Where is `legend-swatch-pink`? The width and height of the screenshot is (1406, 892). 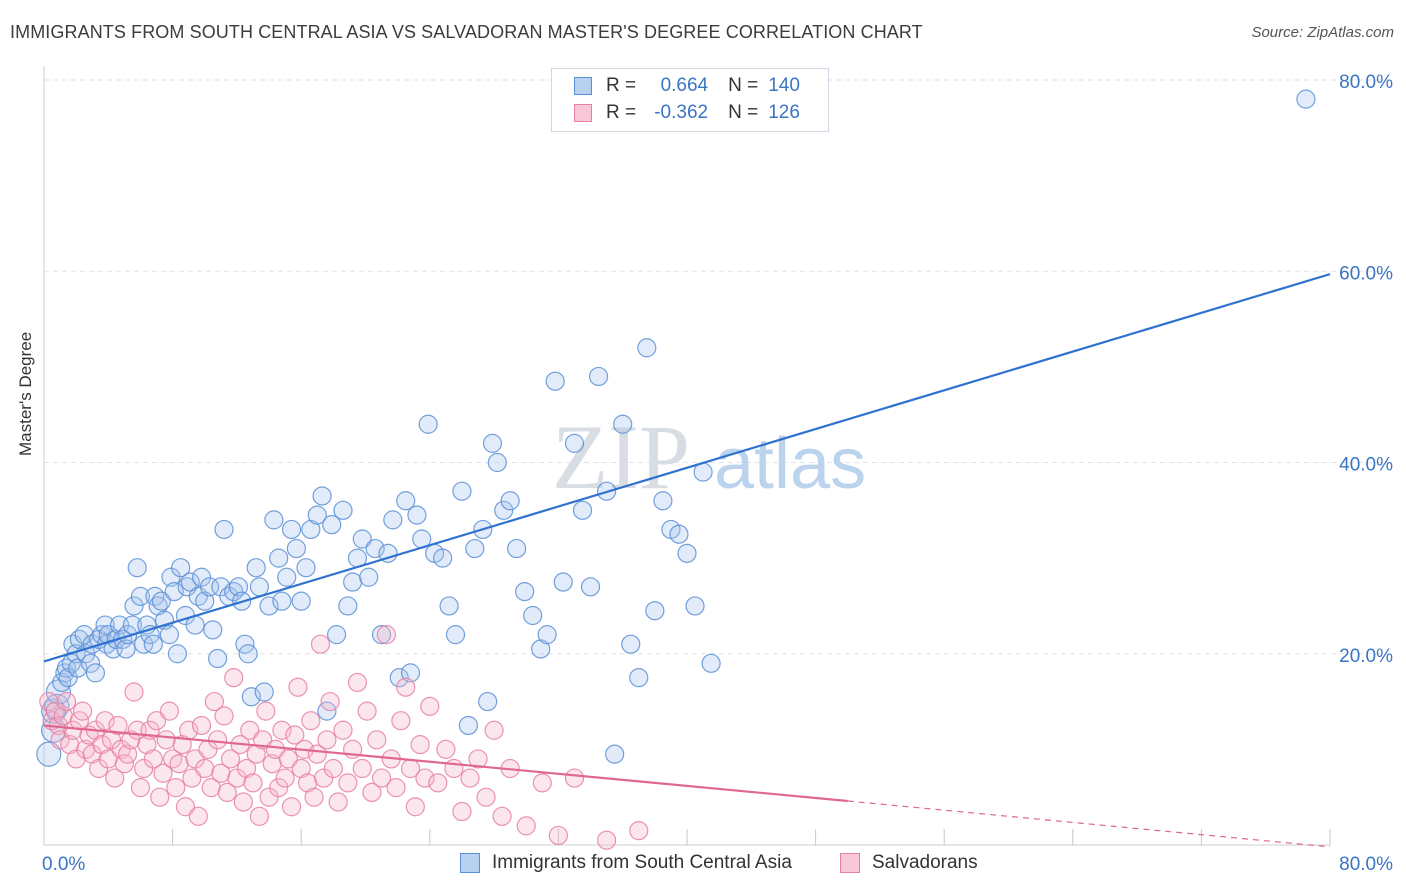 legend-swatch-pink is located at coordinates (583, 113).